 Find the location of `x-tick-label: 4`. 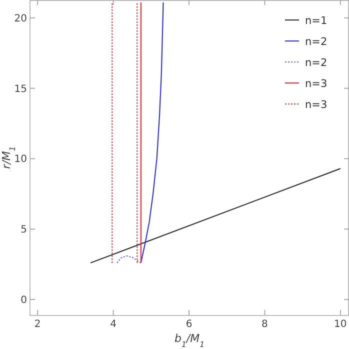

x-tick-label: 4 is located at coordinates (113, 324).